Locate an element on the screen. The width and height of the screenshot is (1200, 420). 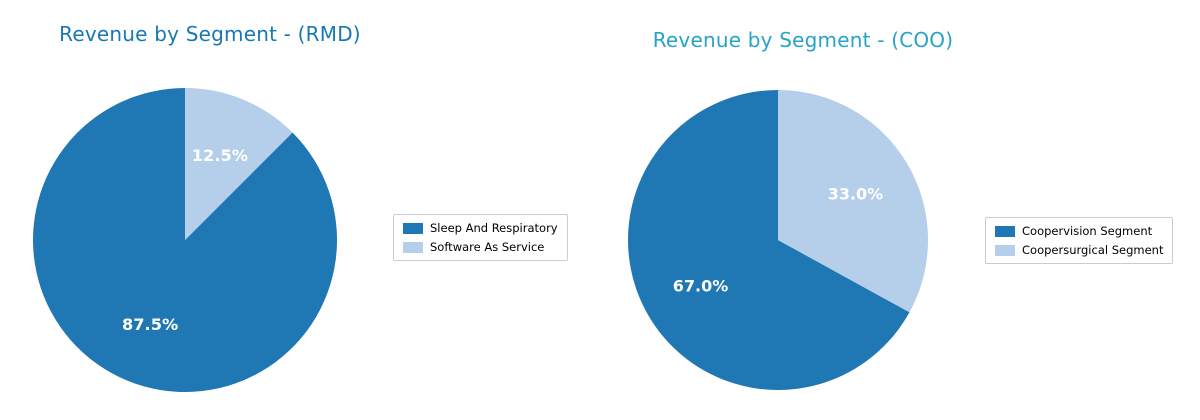
pie-percent-label: 12.5% is located at coordinates (220, 155).